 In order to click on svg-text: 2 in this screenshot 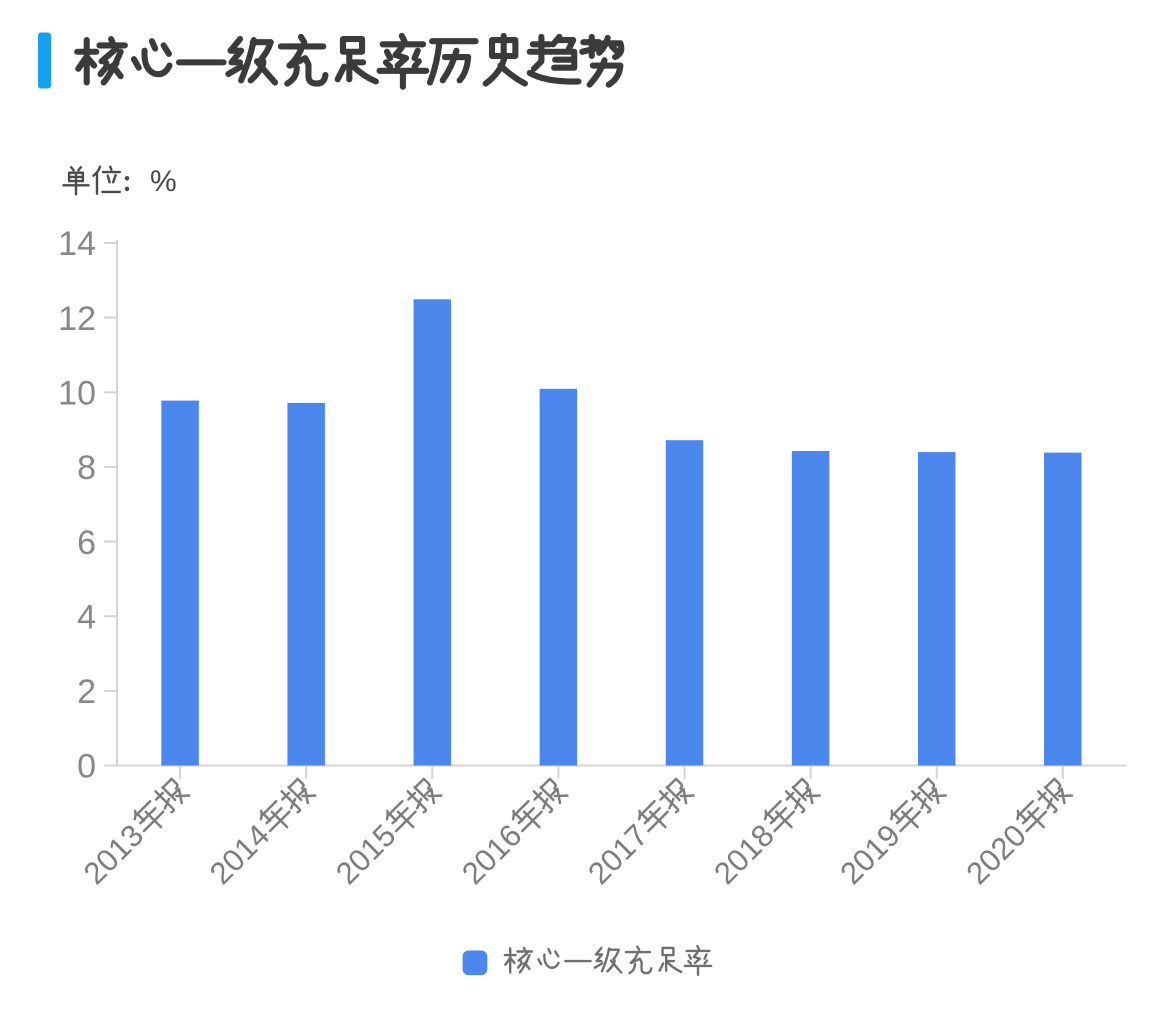, I will do `click(86, 692)`.